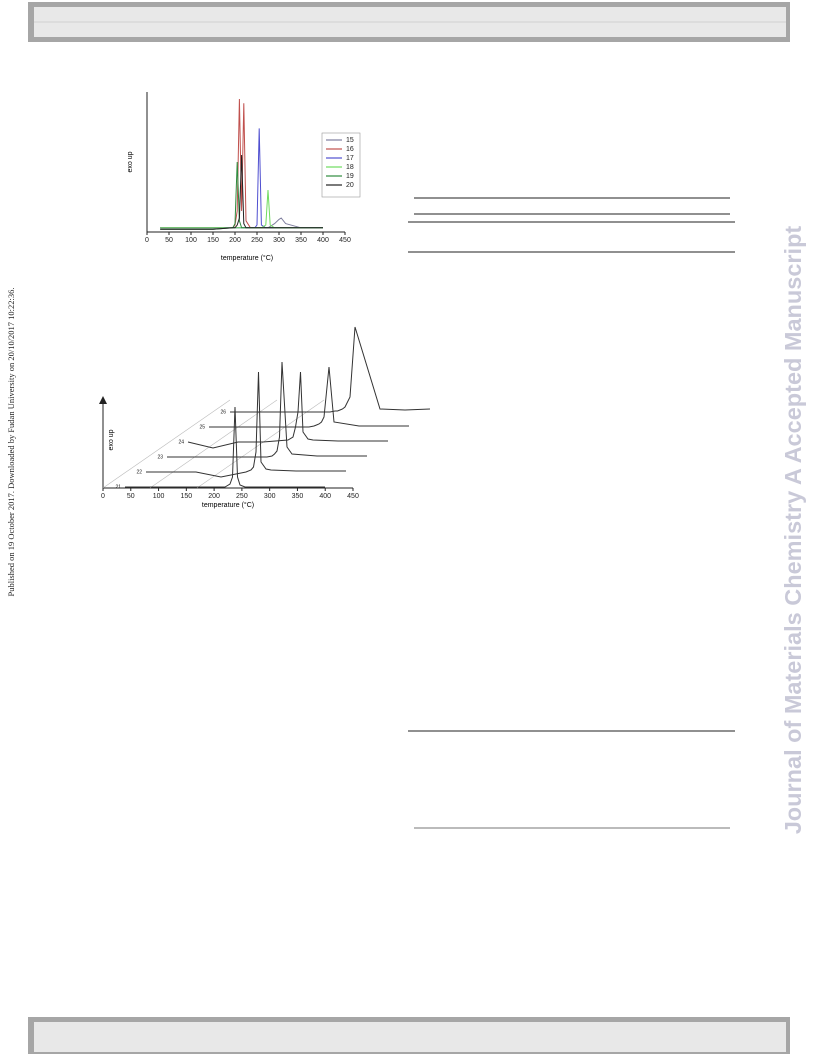  I want to click on legend-label: 20, so click(350, 185).